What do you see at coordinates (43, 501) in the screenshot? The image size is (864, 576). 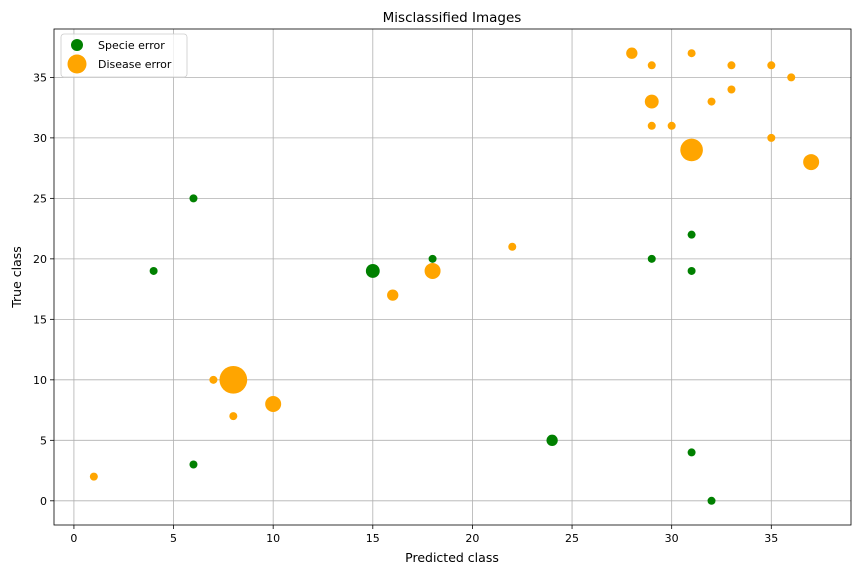 I see `y-tick-label: 0` at bounding box center [43, 501].